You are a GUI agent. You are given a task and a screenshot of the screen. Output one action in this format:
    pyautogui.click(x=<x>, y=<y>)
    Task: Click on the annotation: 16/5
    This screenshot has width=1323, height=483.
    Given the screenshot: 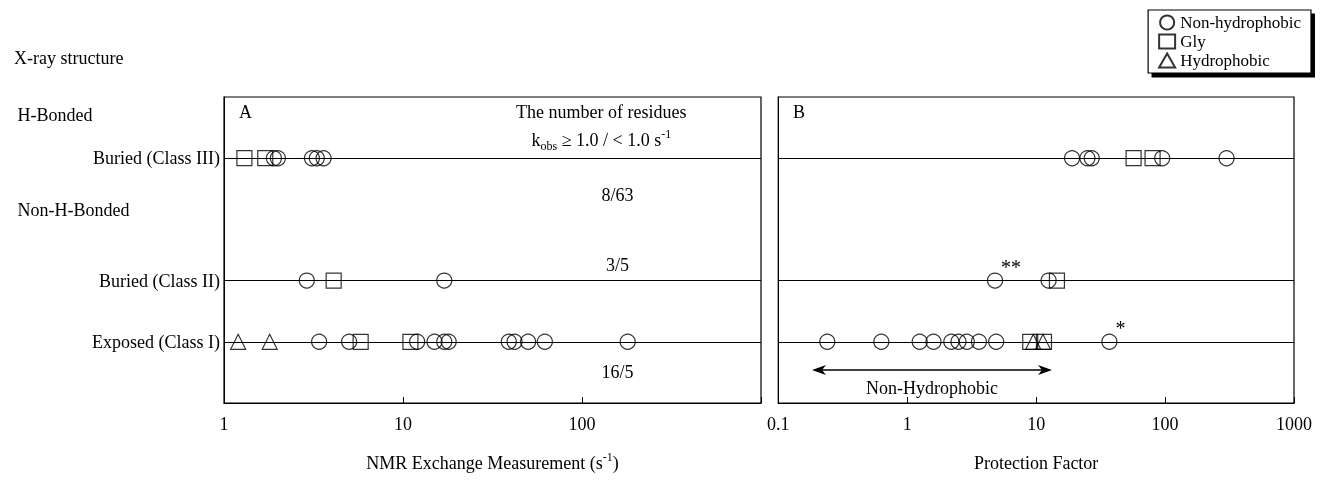 What is the action you would take?
    pyautogui.click(x=617, y=372)
    